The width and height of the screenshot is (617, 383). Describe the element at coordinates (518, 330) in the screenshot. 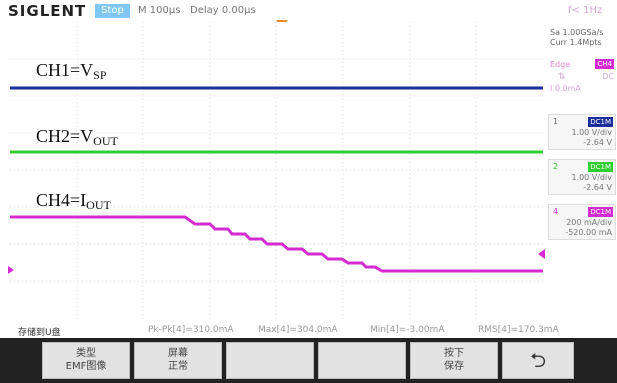

I see `measure-rms: RMS[4]=170.3mA` at that location.